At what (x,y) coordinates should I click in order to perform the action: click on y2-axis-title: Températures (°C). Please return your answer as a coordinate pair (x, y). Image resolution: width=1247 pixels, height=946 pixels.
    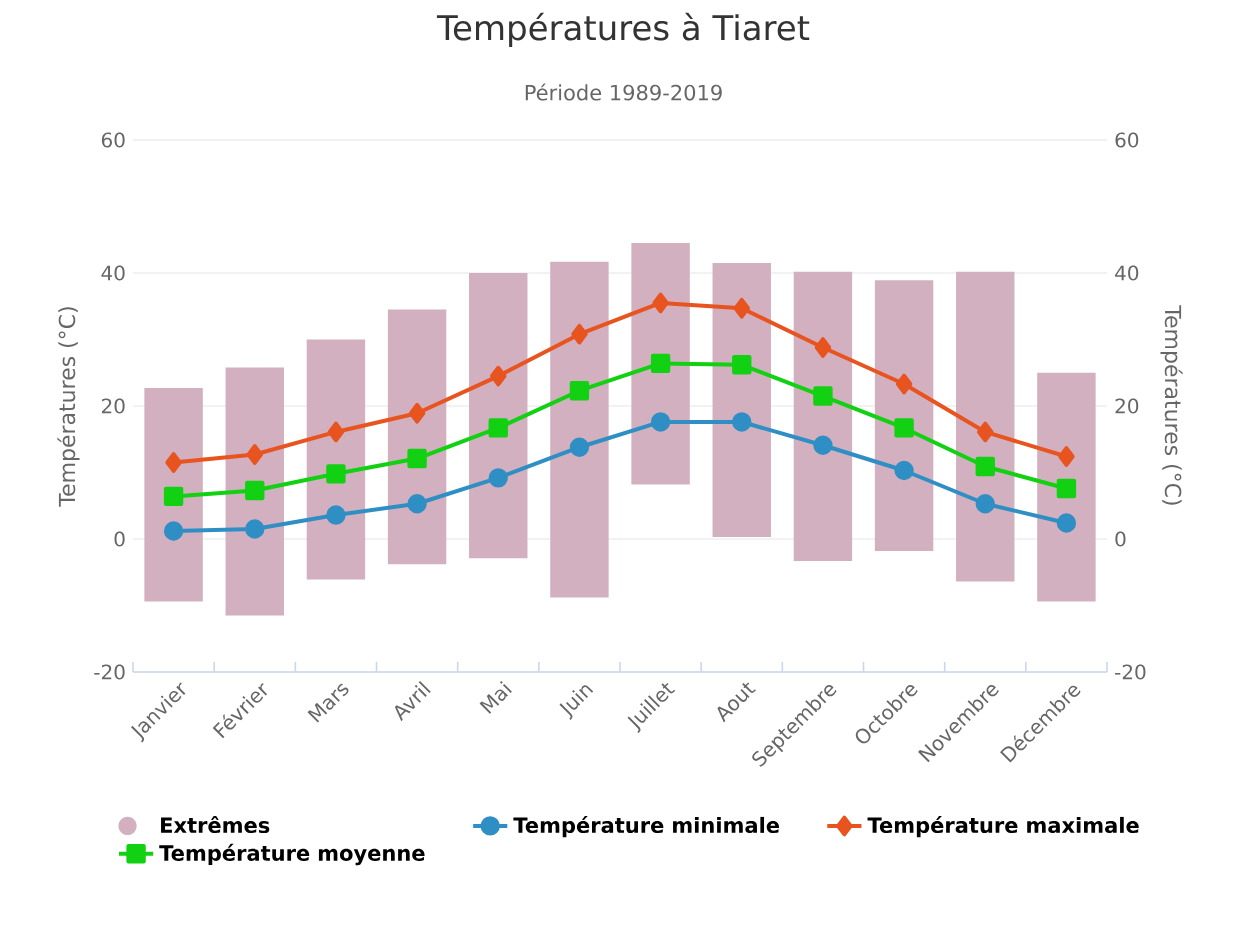
    Looking at the image, I should click on (1171, 405).